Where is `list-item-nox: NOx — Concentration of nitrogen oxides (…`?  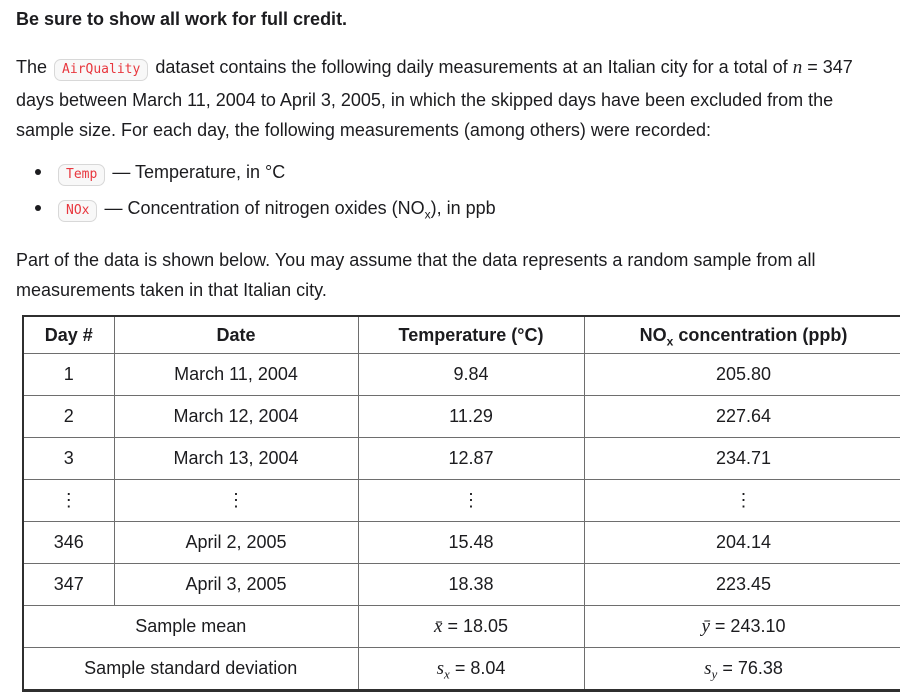 list-item-nox: NOx — Concentration of nitrogen oxides (… is located at coordinates (467, 209).